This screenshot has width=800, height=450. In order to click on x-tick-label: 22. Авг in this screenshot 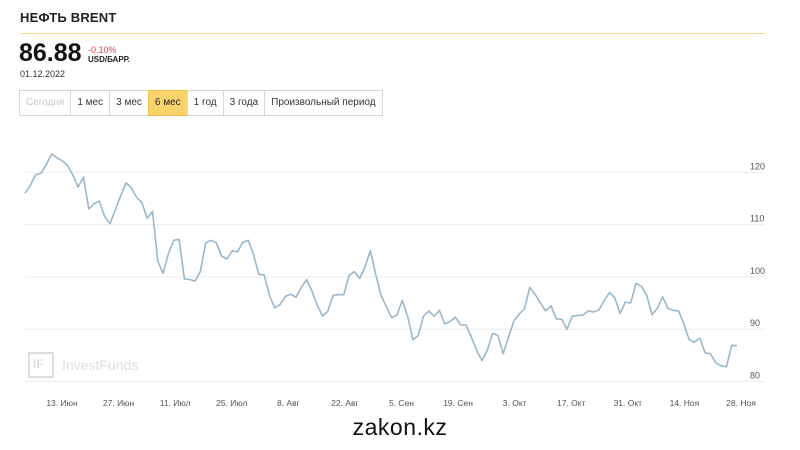, I will do `click(344, 403)`.